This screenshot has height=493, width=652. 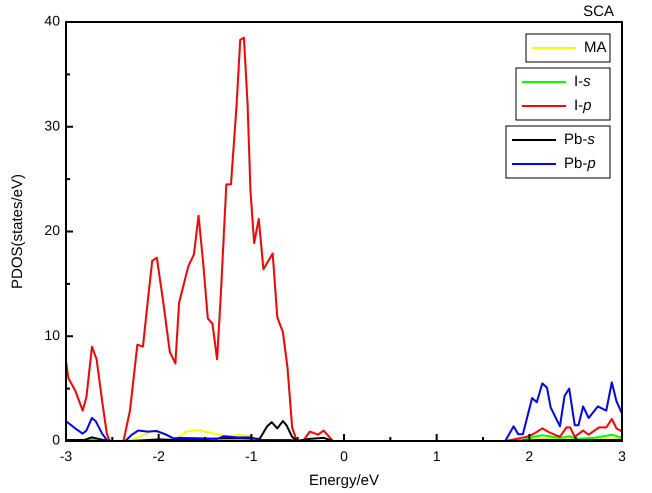 What do you see at coordinates (580, 163) in the screenshot?
I see `legend-label: Pb-p` at bounding box center [580, 163].